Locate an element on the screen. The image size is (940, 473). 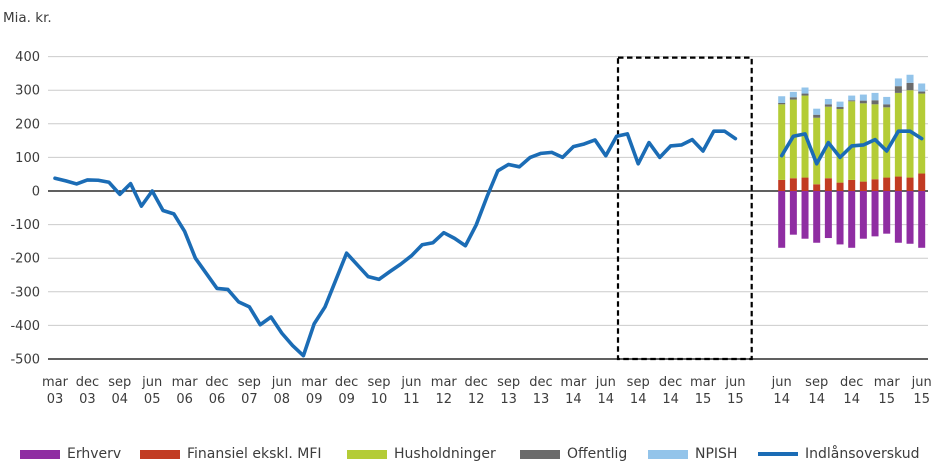
svg-text: 04 is located at coordinates (120, 399).